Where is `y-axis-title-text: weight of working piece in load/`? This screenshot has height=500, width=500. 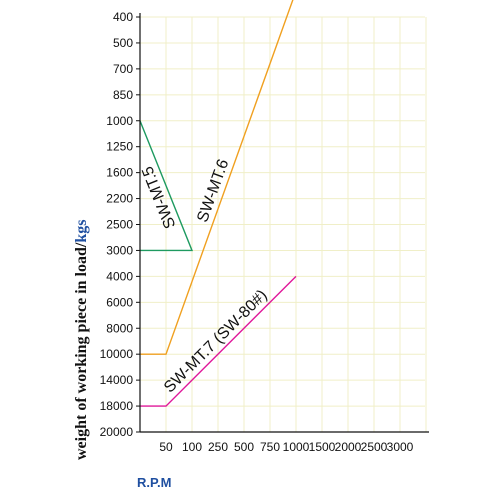
y-axis-title-text: weight of working piece in load/ is located at coordinates (81, 351).